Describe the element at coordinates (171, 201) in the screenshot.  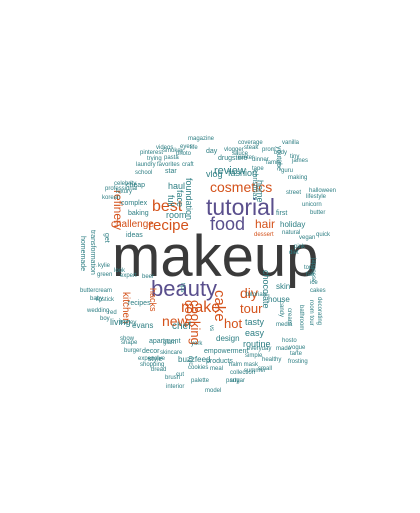
I see `word-full: full` at that location.